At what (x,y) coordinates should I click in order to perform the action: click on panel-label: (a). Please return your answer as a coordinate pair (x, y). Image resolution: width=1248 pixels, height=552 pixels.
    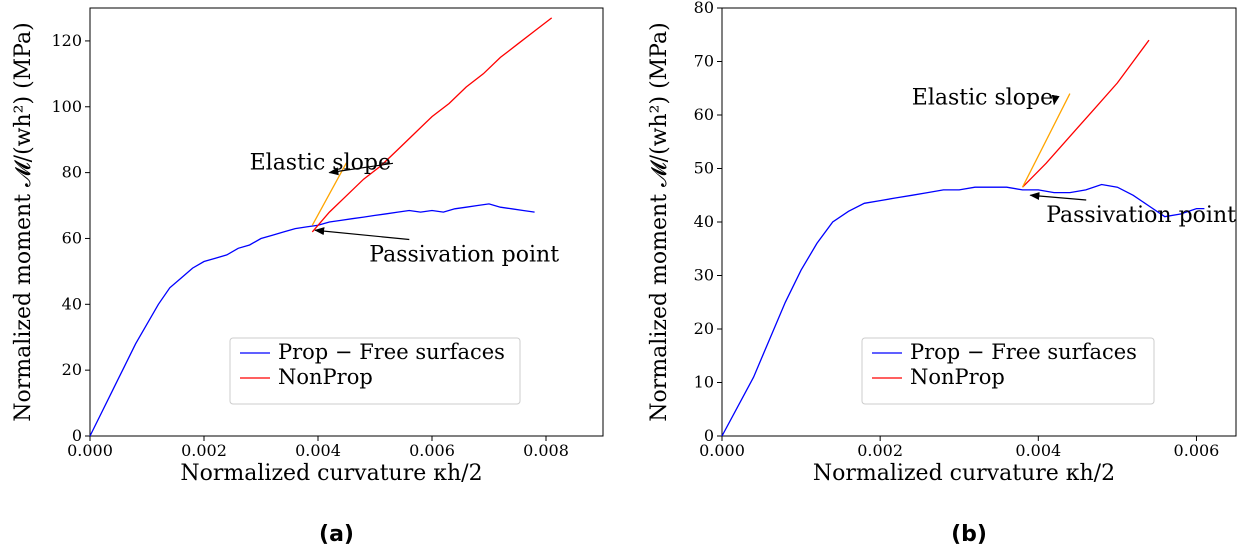
    Looking at the image, I should click on (336, 534).